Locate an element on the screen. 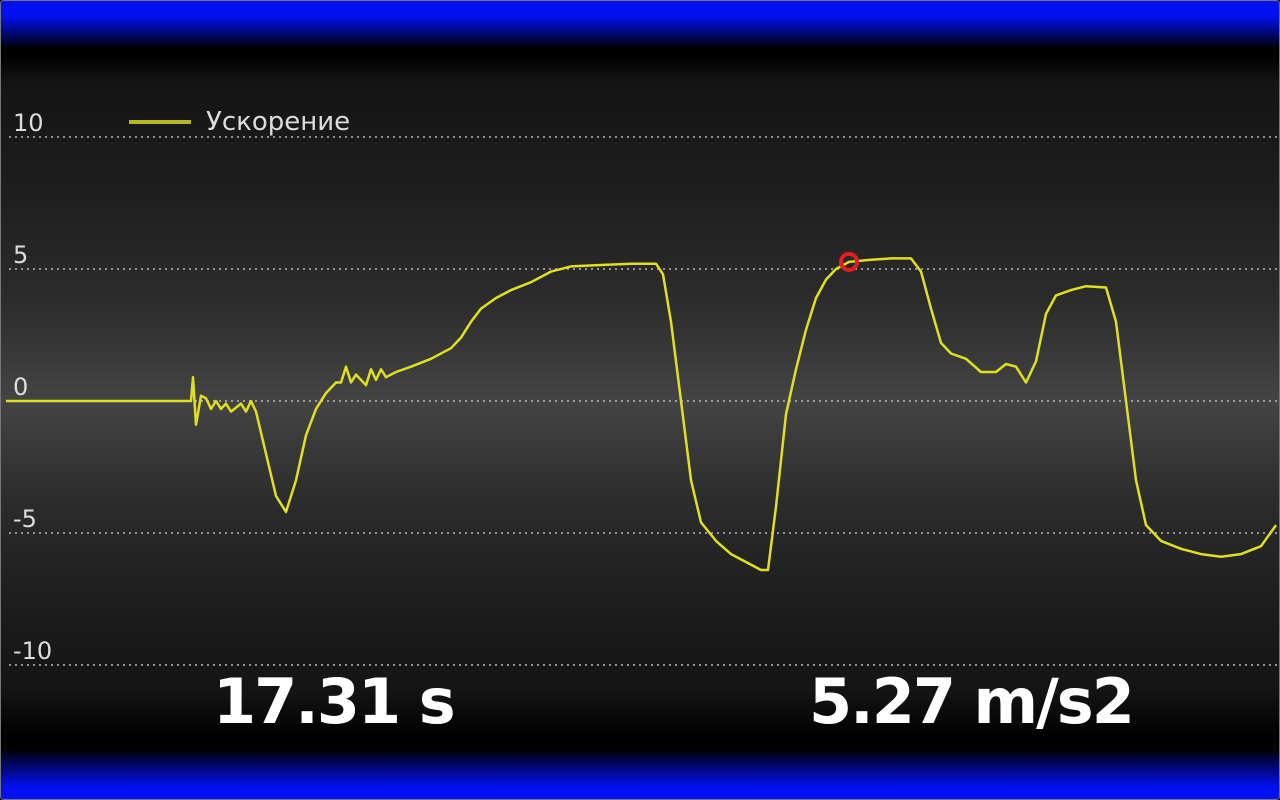  legend: Ускорение is located at coordinates (239, 122).